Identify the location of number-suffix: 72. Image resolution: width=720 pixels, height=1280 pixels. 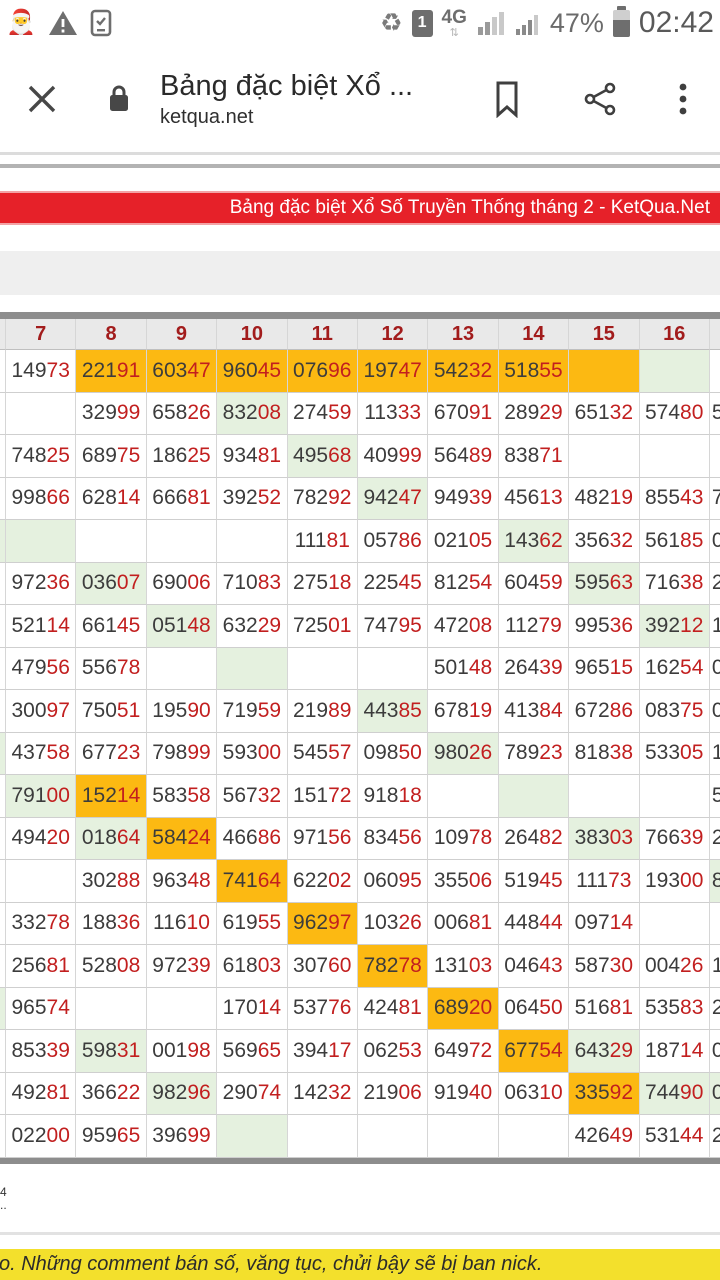
(480, 1050).